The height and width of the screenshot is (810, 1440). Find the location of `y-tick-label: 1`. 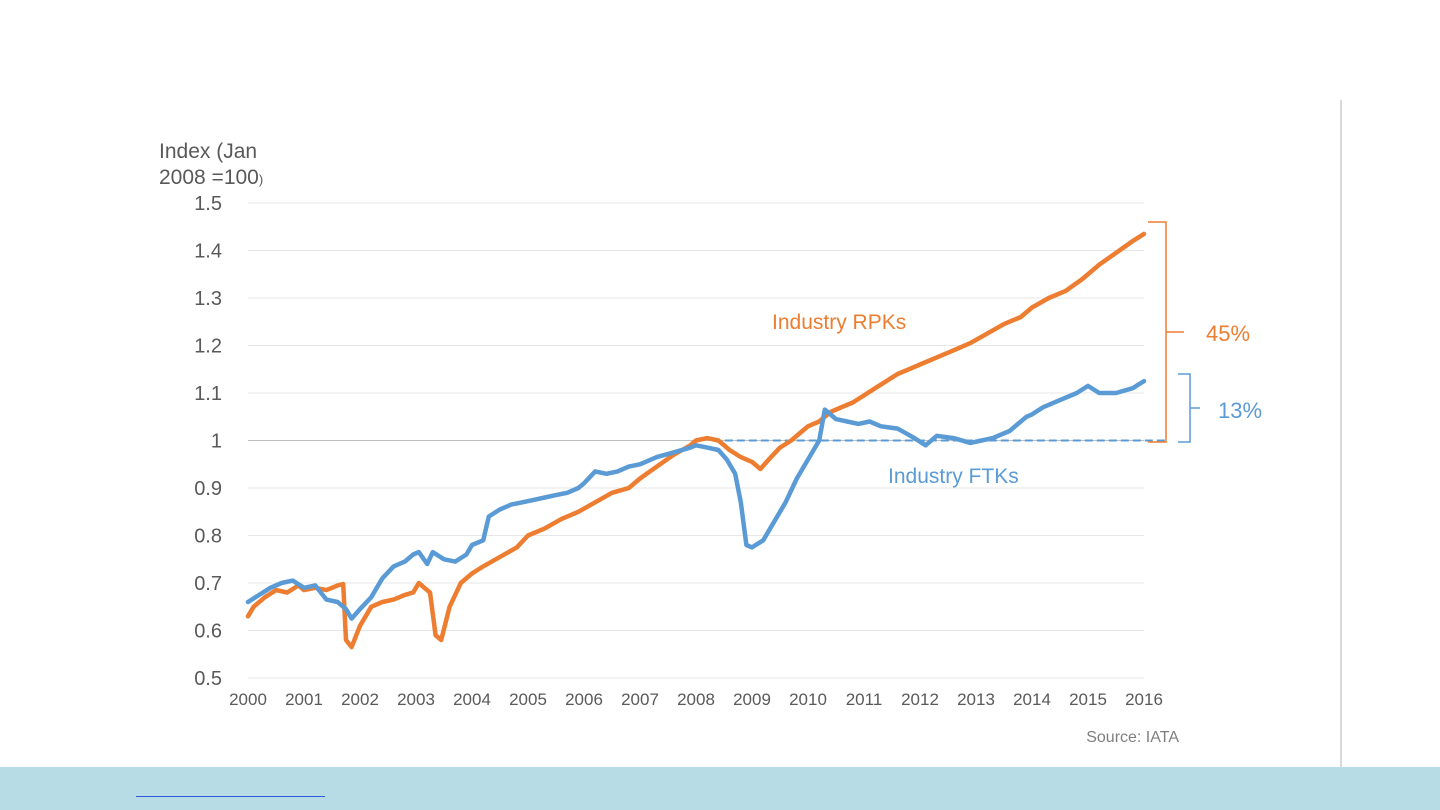

y-tick-label: 1 is located at coordinates (216, 442).